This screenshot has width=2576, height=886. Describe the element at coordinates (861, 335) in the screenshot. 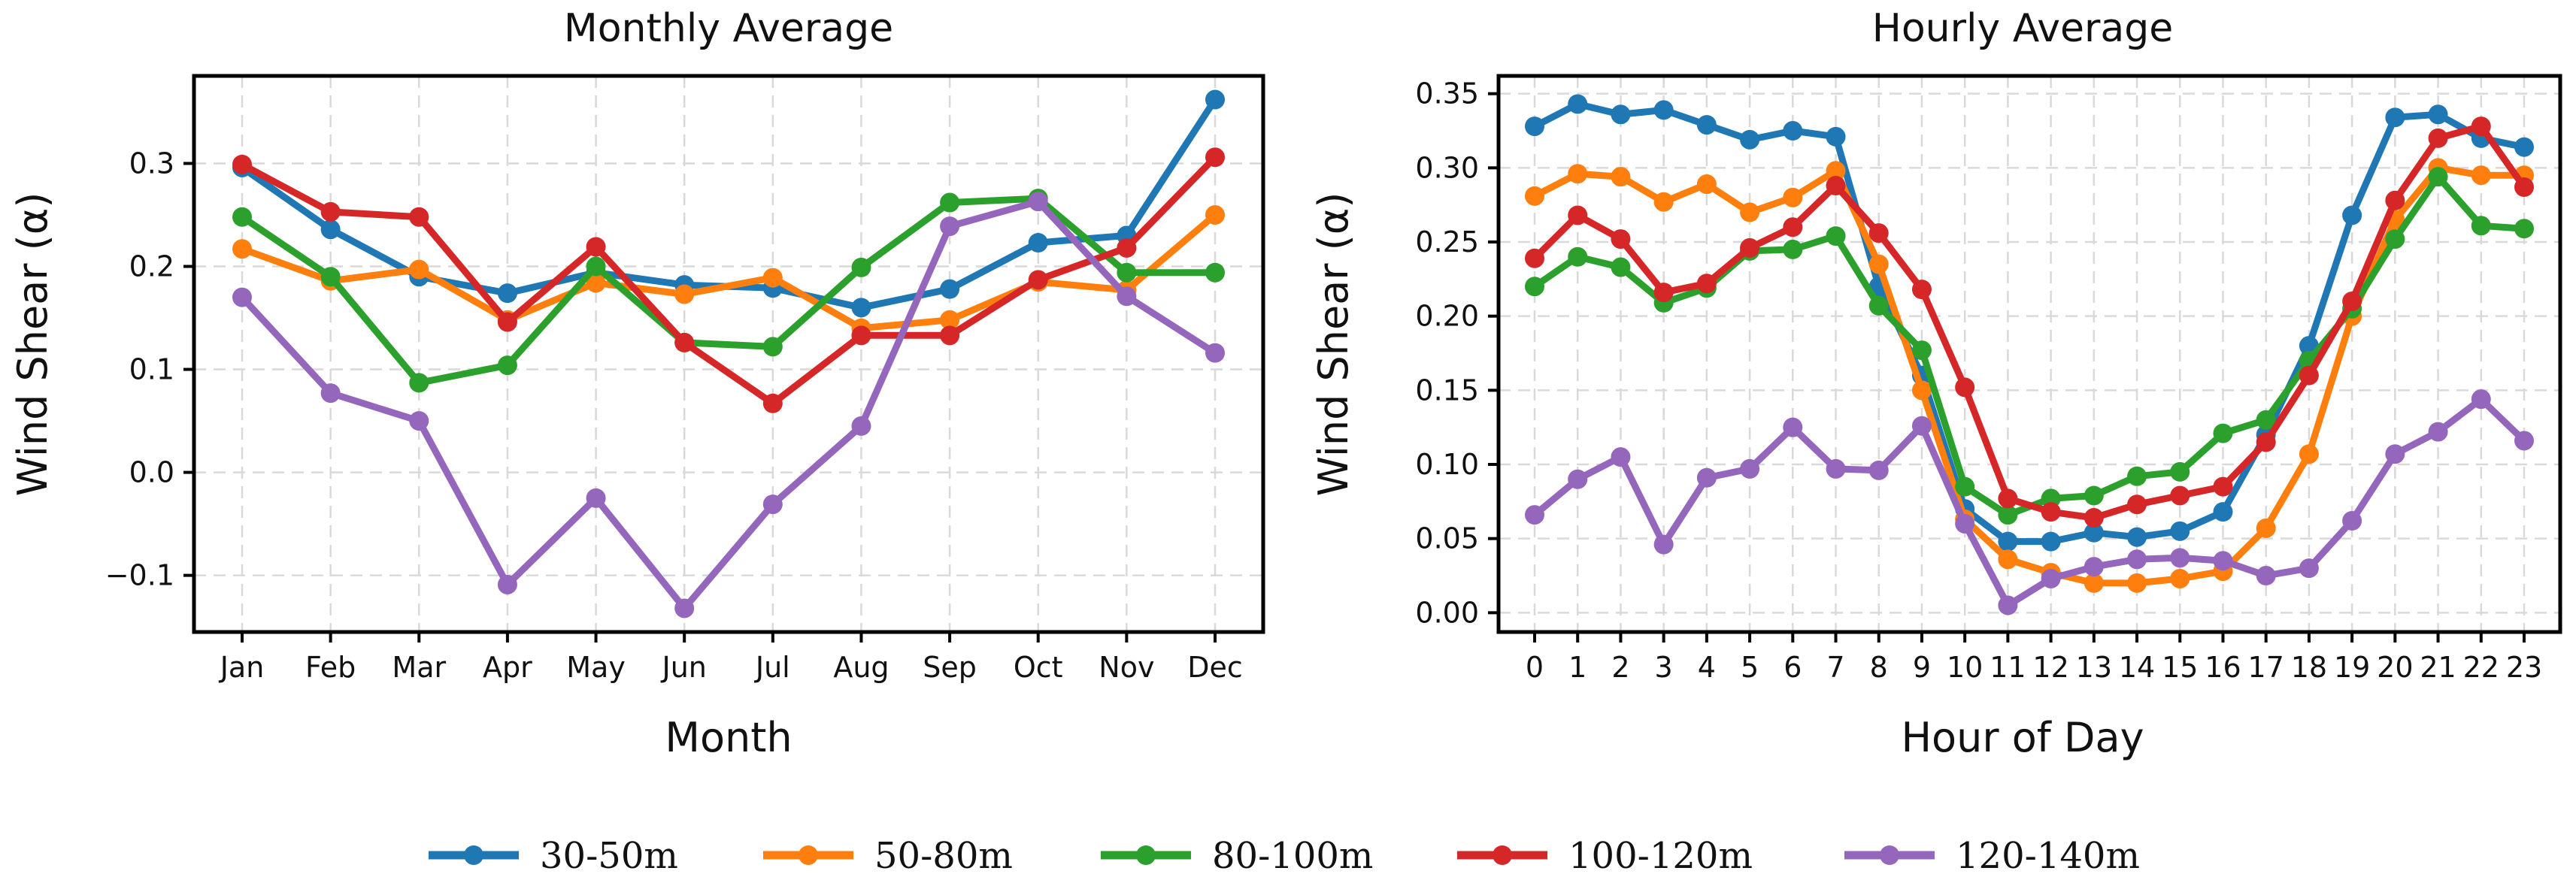

I see `monthly-point-100-120m-aug` at that location.